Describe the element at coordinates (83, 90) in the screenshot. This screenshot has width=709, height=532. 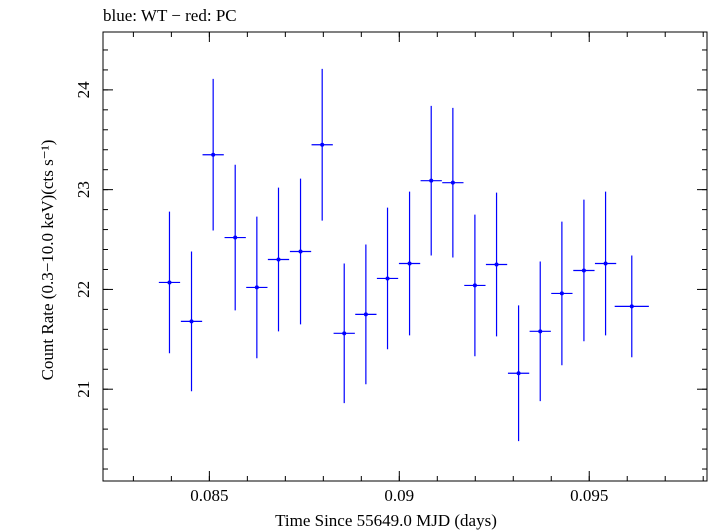
I see `y-tick-label: 24` at that location.